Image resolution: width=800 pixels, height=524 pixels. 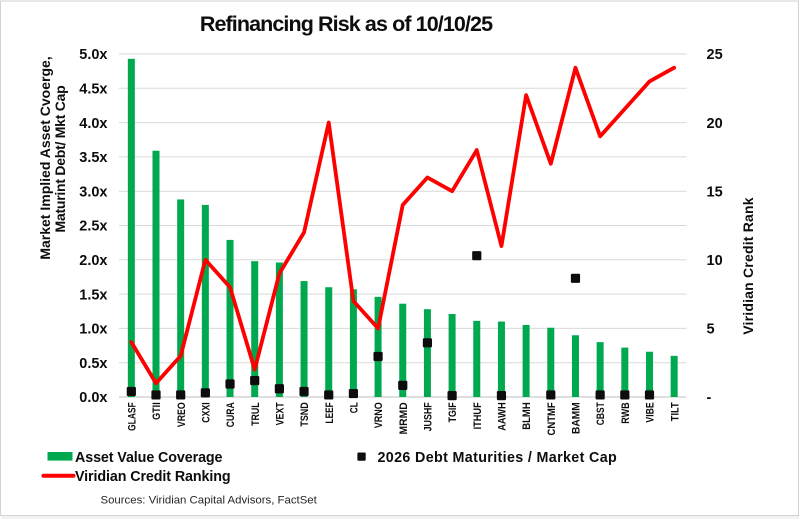 What do you see at coordinates (93, 398) in the screenshot?
I see `svg-text: 0.0x` at bounding box center [93, 398].